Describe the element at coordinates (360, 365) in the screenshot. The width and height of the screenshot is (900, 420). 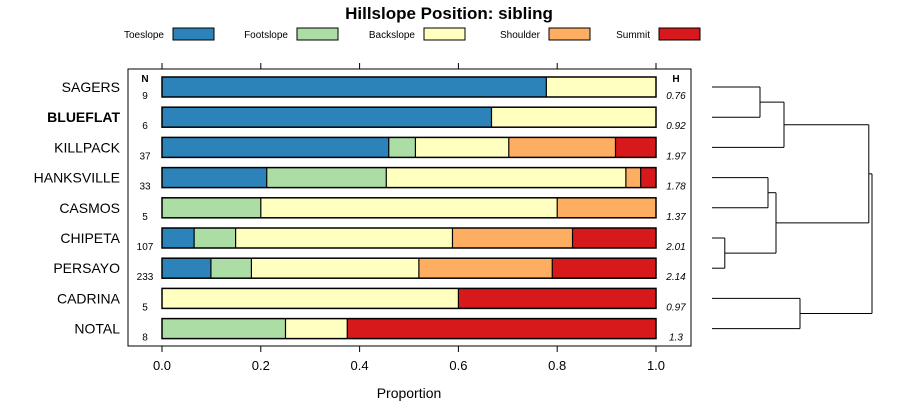
I see `x-tick-label: 0.4` at that location.